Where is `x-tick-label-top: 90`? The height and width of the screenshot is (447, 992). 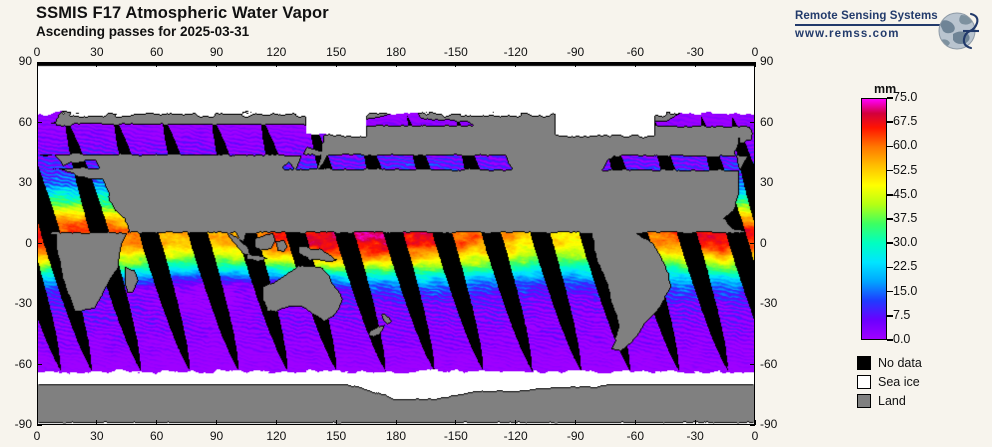
x-tick-label-top: 90 is located at coordinates (216, 52).